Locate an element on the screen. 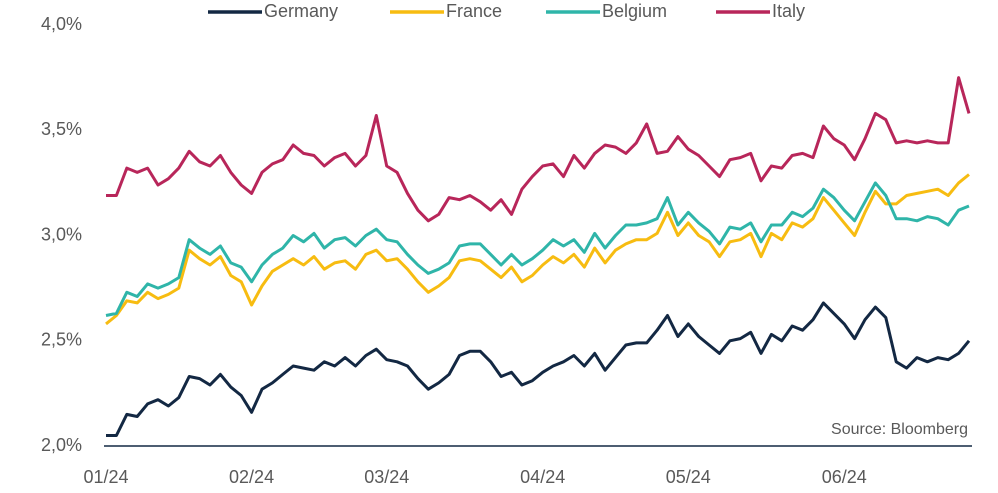  y-tick-label: 3,0% is located at coordinates (61, 234).